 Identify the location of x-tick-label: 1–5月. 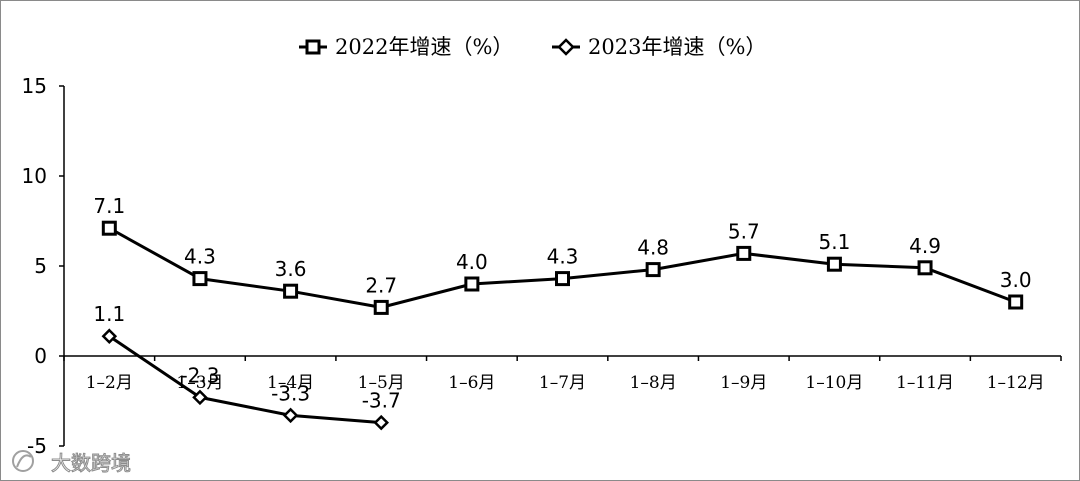
(381, 383).